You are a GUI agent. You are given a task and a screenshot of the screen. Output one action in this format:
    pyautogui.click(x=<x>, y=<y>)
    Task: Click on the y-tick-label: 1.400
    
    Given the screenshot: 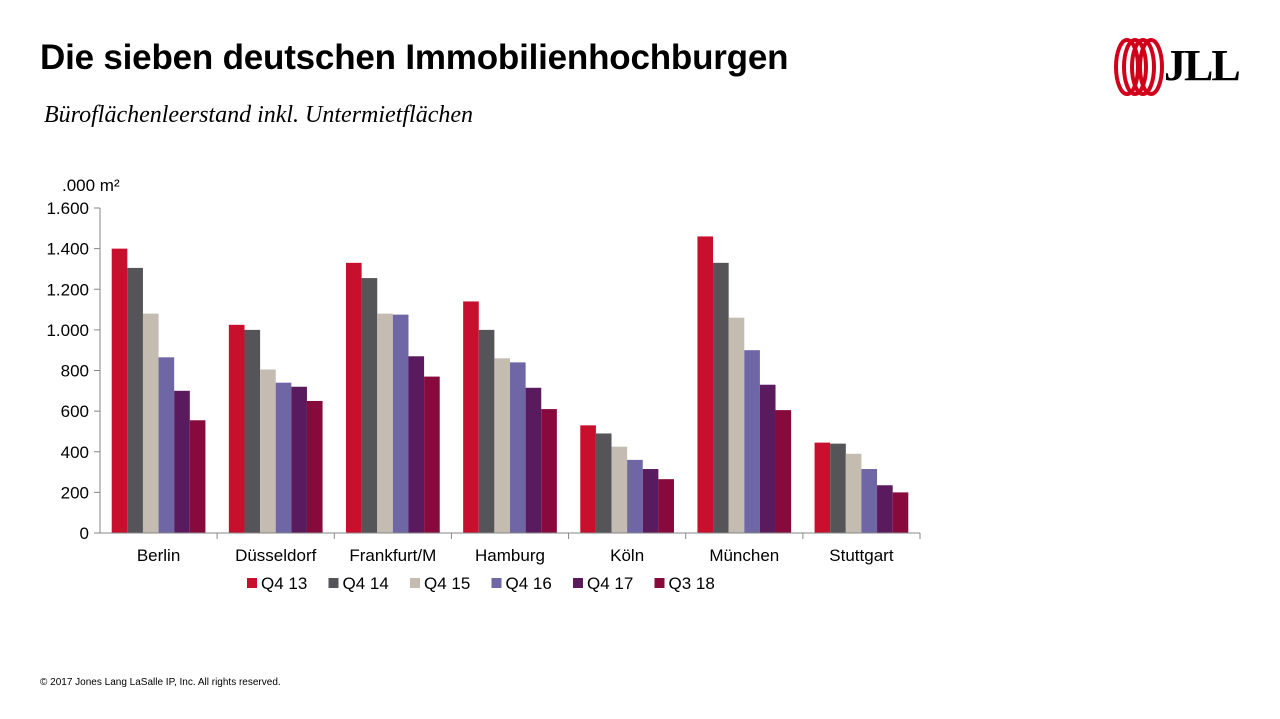 What is the action you would take?
    pyautogui.click(x=67, y=249)
    